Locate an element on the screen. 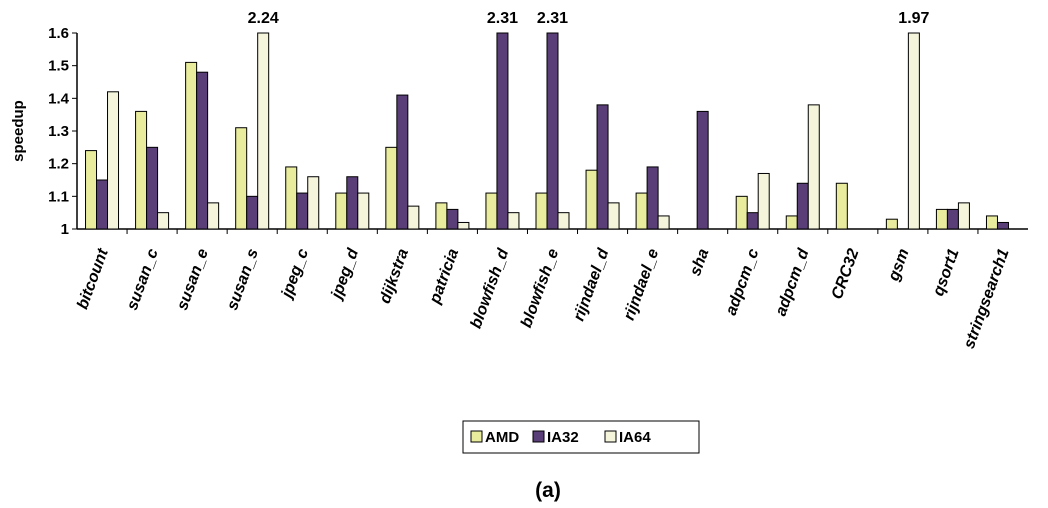 This screenshot has height=508, width=1048. bar-ia64-rijndael_d is located at coordinates (613, 216).